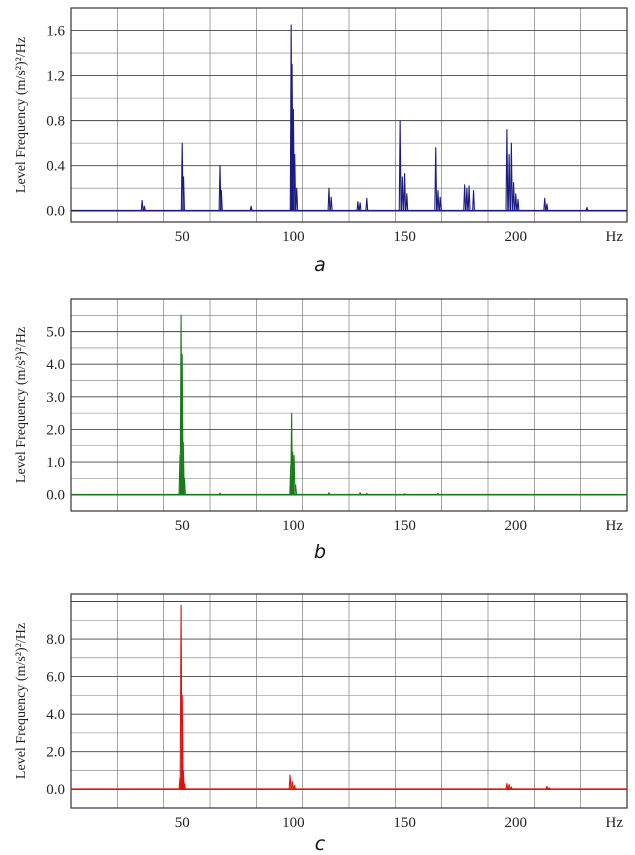 This screenshot has width=635, height=855. What do you see at coordinates (55, 77) in the screenshot?
I see `y-tick-label: 1.2` at bounding box center [55, 77].